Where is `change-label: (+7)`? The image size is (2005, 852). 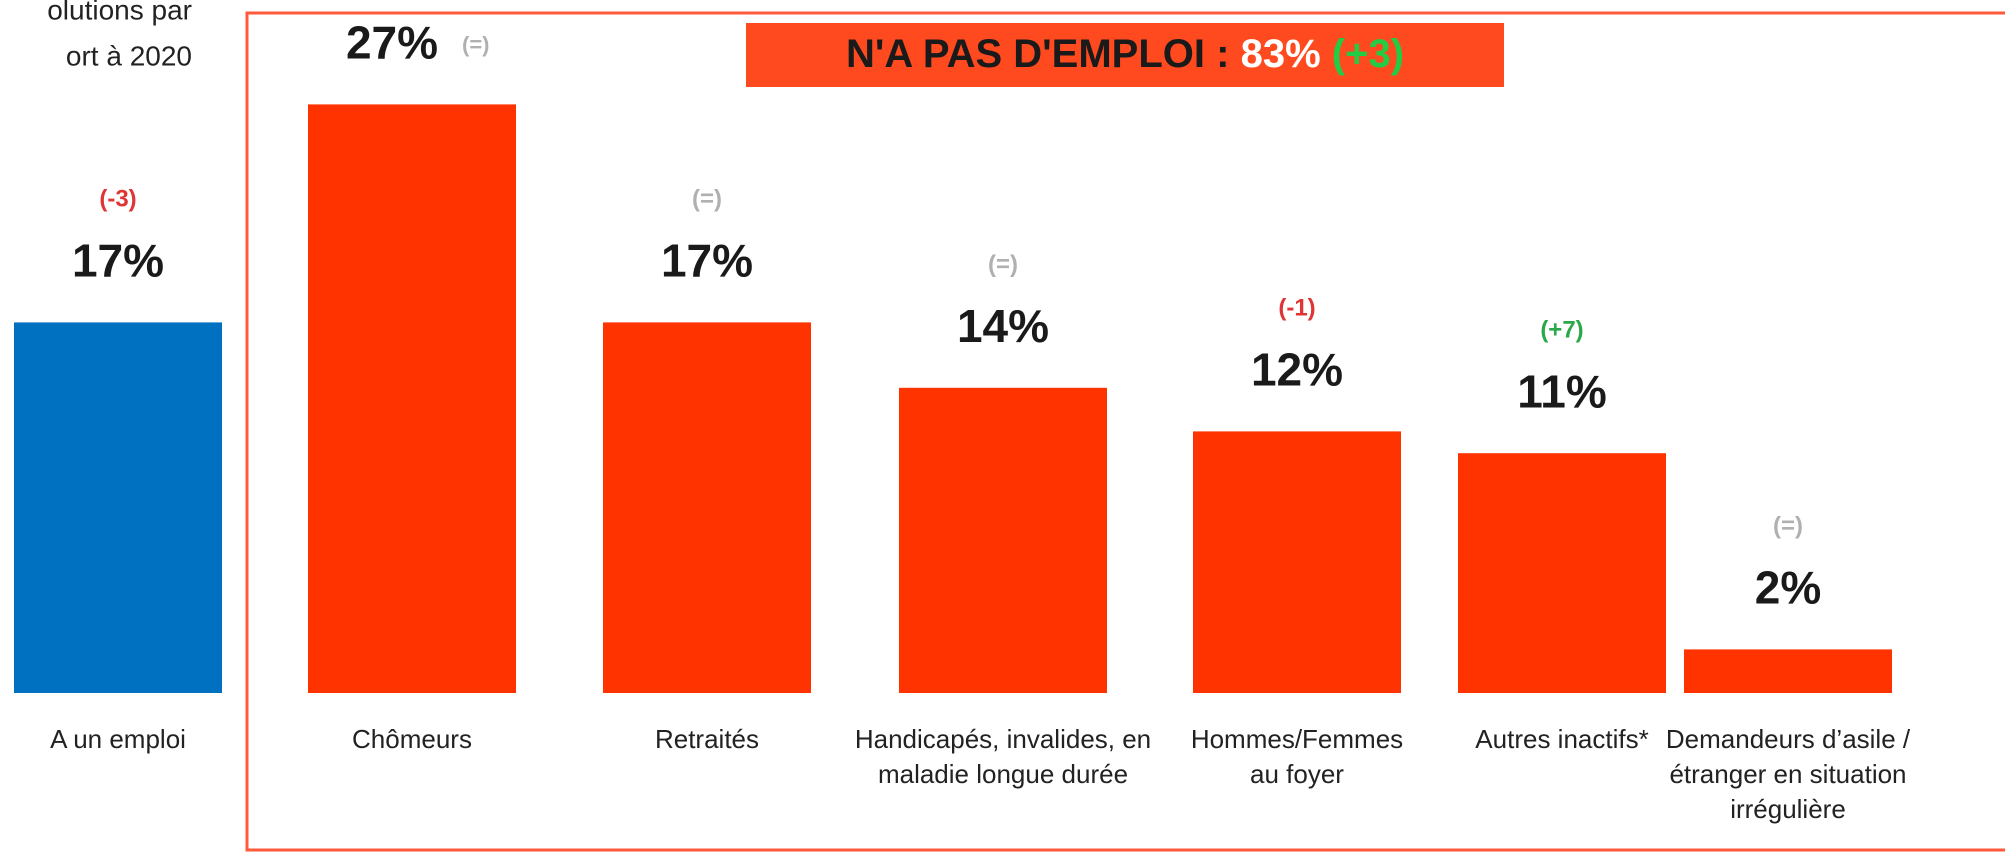
change-label: (+7) is located at coordinates (1561, 330).